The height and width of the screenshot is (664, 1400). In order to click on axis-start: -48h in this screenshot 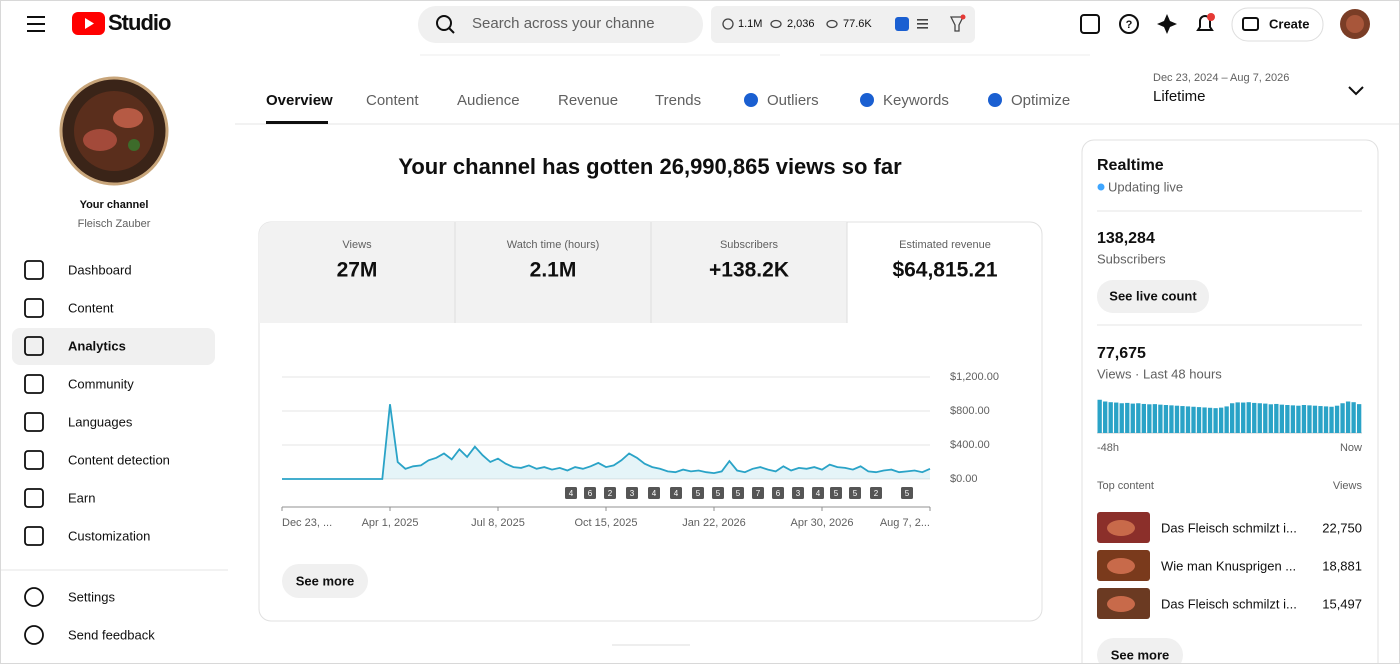, I will do `click(1108, 448)`.